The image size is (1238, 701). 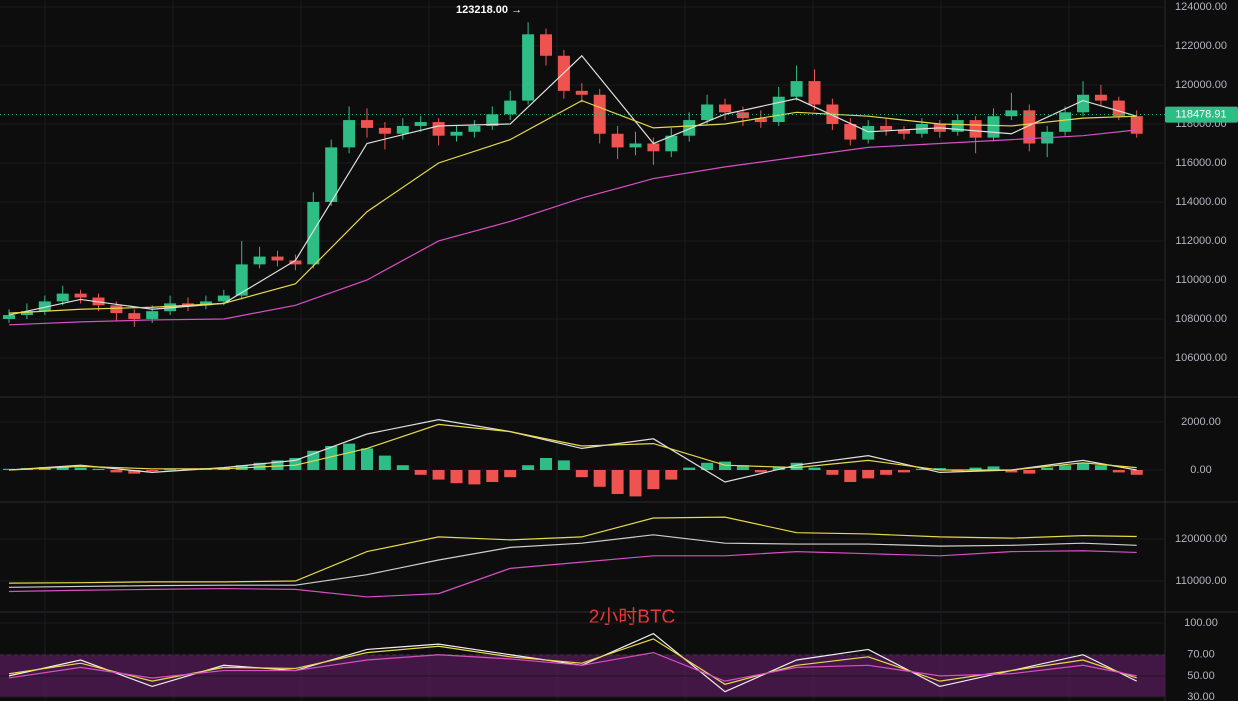 What do you see at coordinates (1200, 470) in the screenshot?
I see `y-tick-label: 0.00` at bounding box center [1200, 470].